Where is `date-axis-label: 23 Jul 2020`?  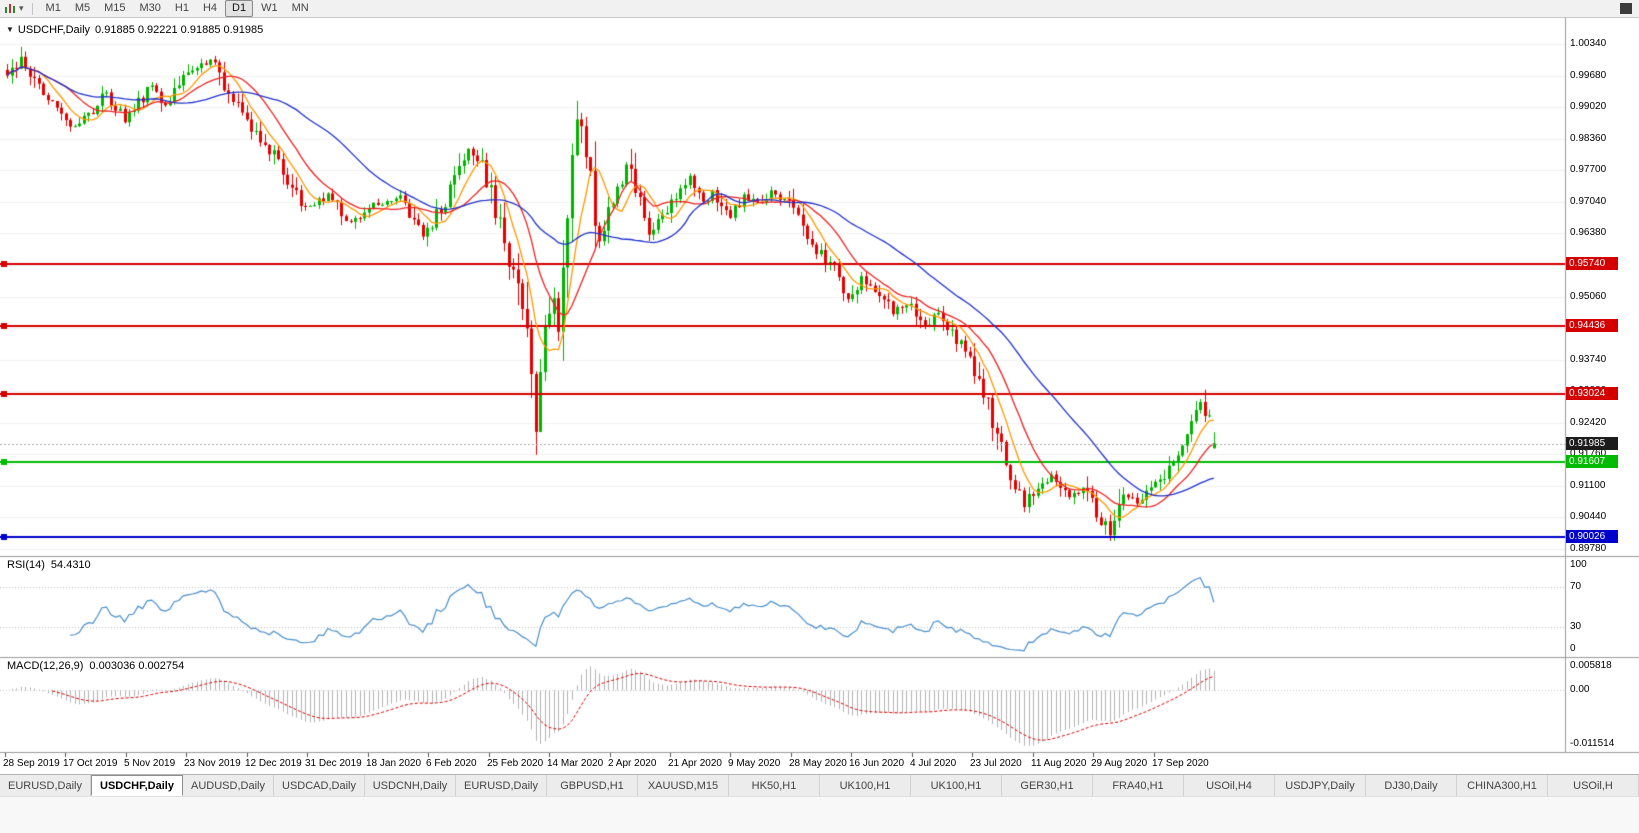
date-axis-label: 23 Jul 2020 is located at coordinates (996, 763).